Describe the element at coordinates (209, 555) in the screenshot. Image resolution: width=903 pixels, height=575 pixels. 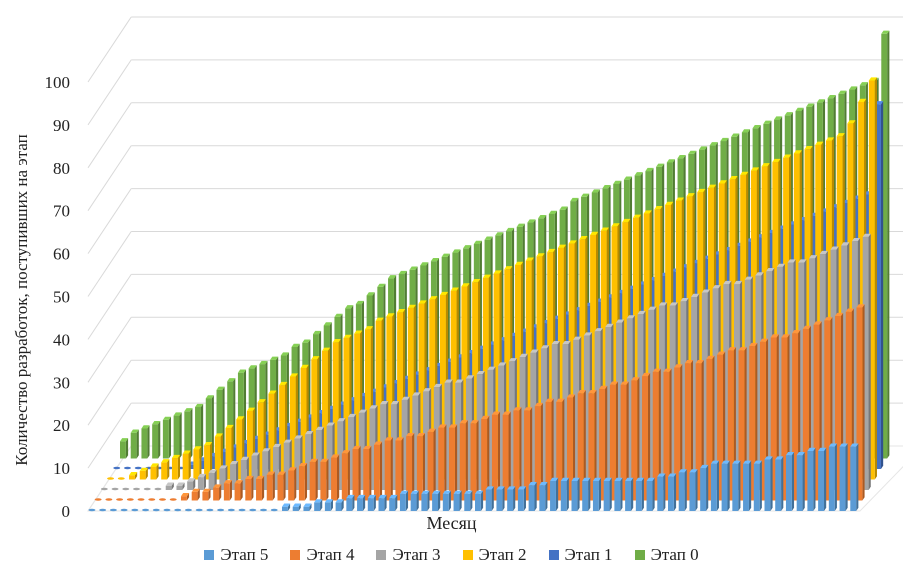
I see `legend-swatch` at that location.